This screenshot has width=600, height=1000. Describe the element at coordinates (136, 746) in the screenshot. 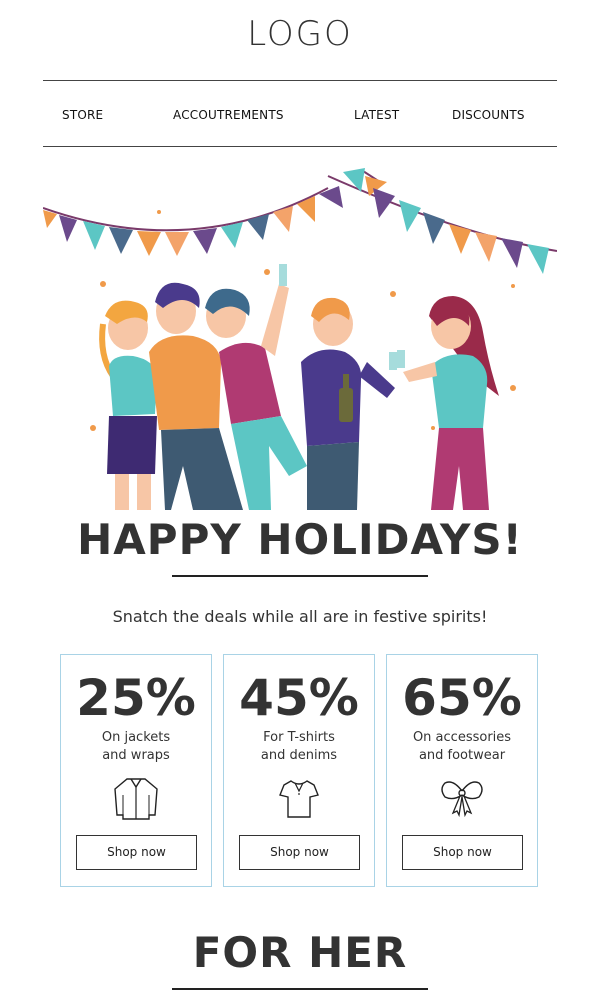

I see `offer-description: On jackets and wraps` at that location.